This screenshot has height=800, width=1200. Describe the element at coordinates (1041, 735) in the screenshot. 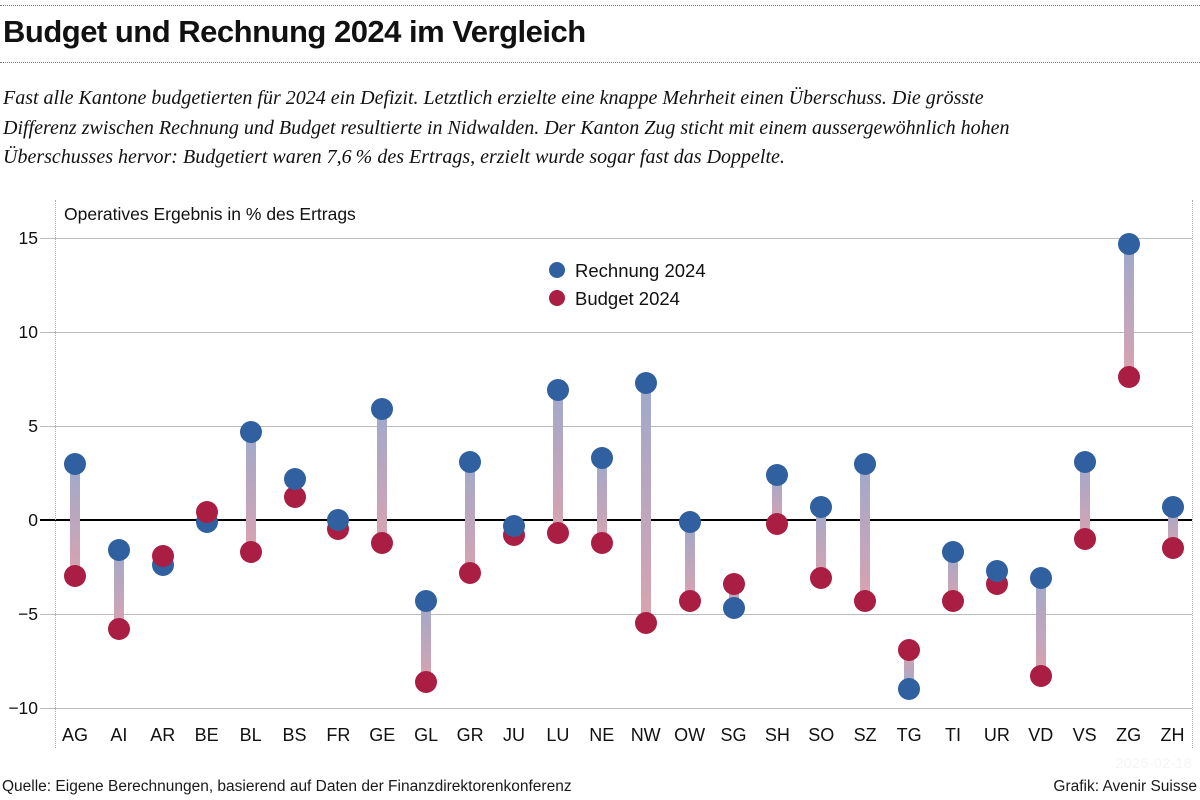

I see `x-tick-label-VD: VD` at that location.